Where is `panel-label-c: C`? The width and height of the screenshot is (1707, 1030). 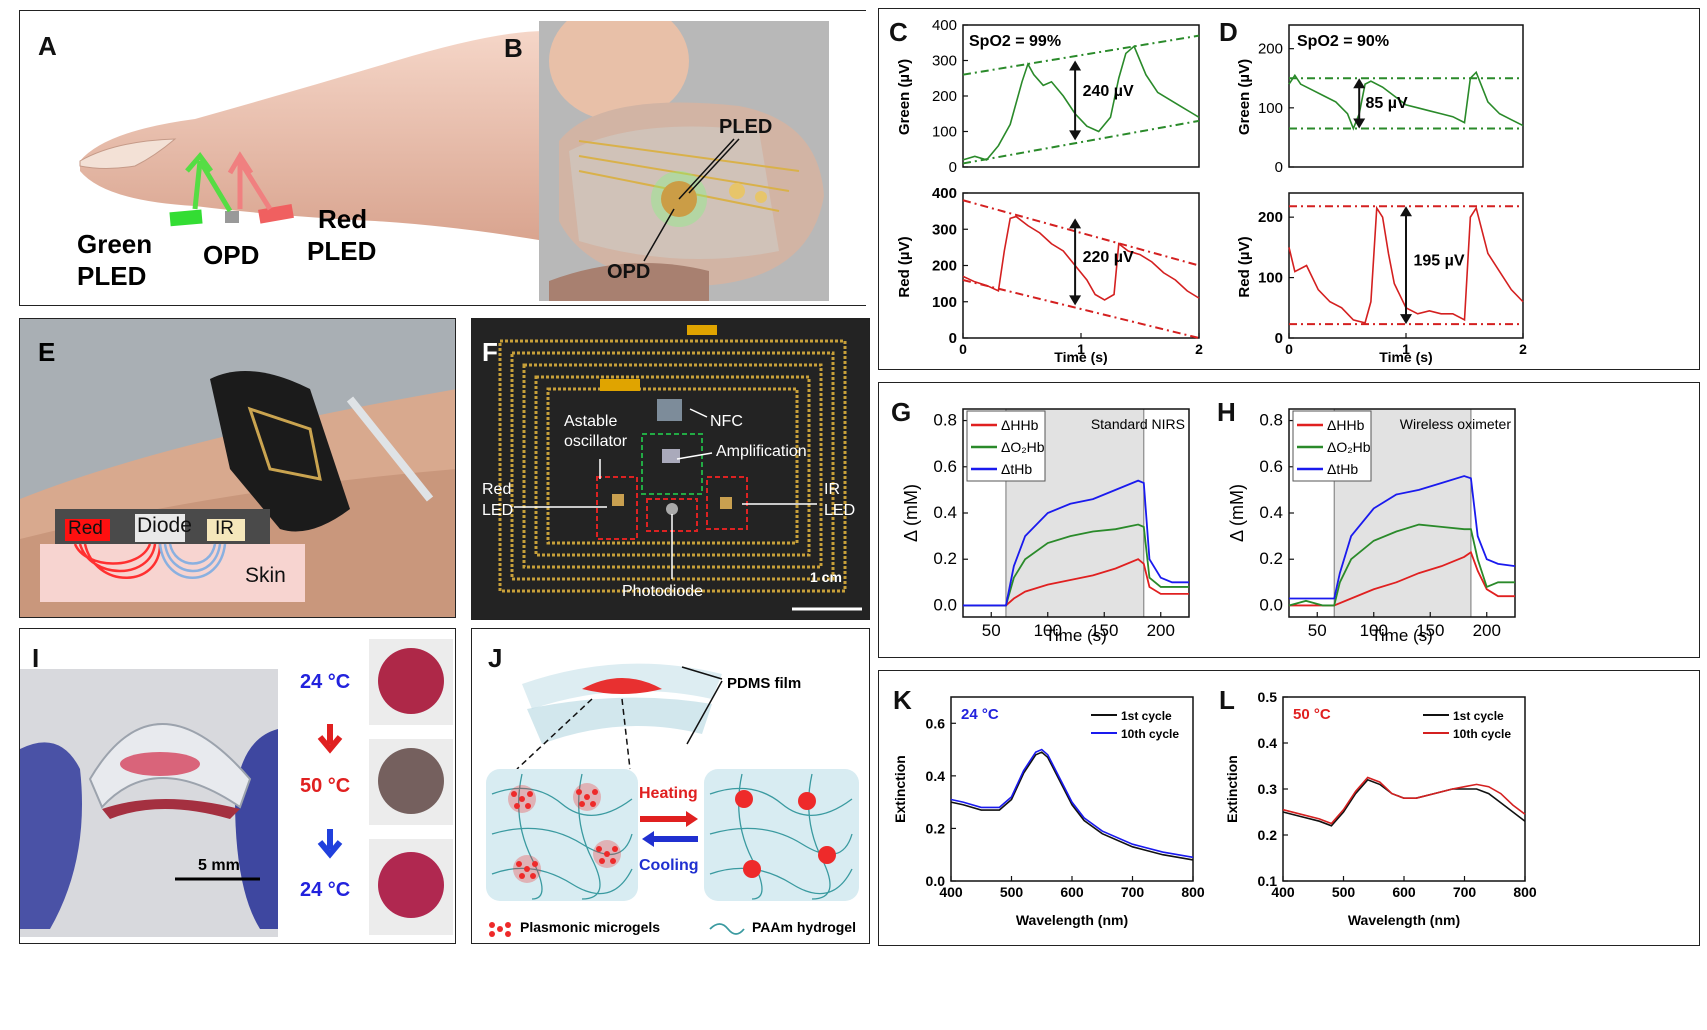
panel-label-c: C is located at coordinates (898, 32).